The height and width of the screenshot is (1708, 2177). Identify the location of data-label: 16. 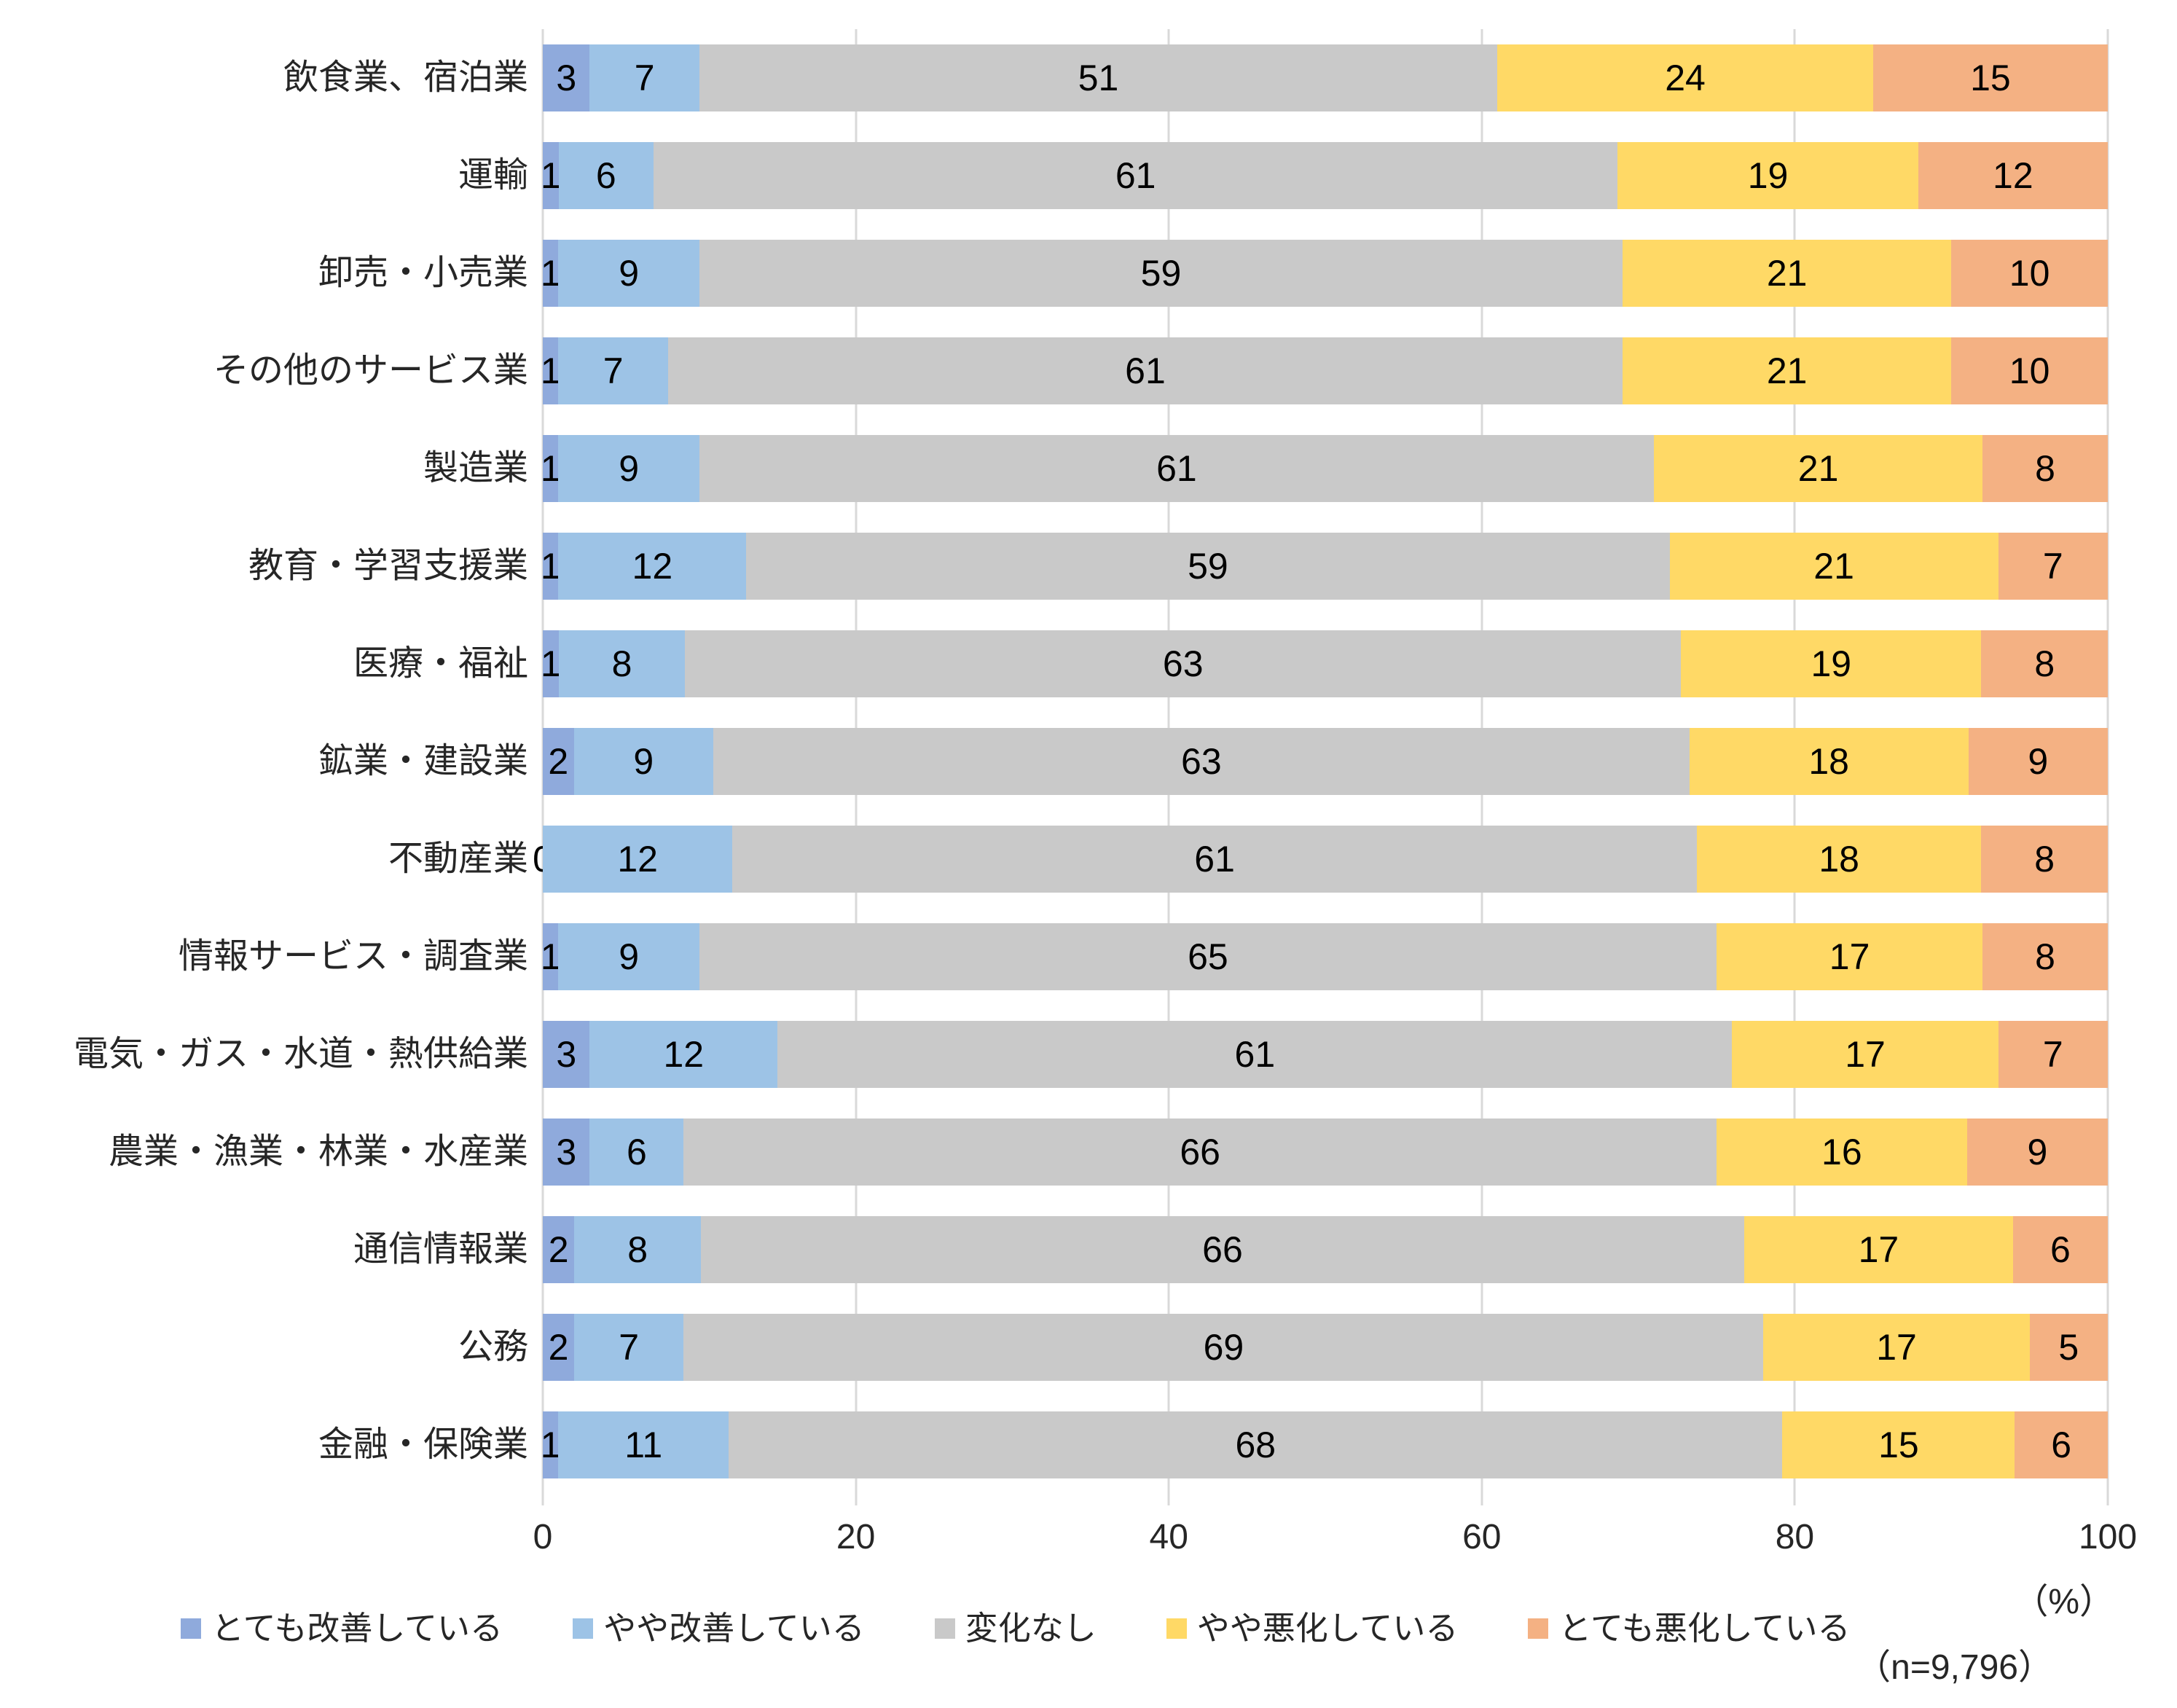
(1841, 1152).